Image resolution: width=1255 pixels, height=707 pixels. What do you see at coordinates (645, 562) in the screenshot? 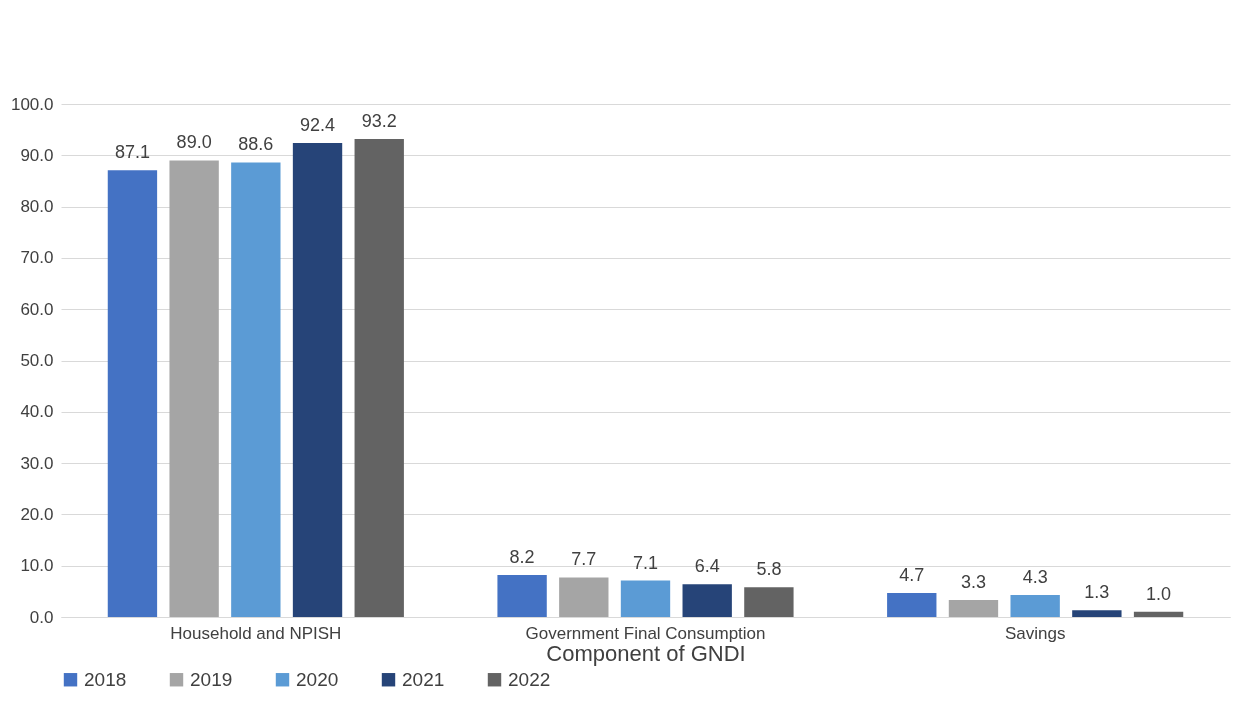
I see `data-label: 7.1` at bounding box center [645, 562].